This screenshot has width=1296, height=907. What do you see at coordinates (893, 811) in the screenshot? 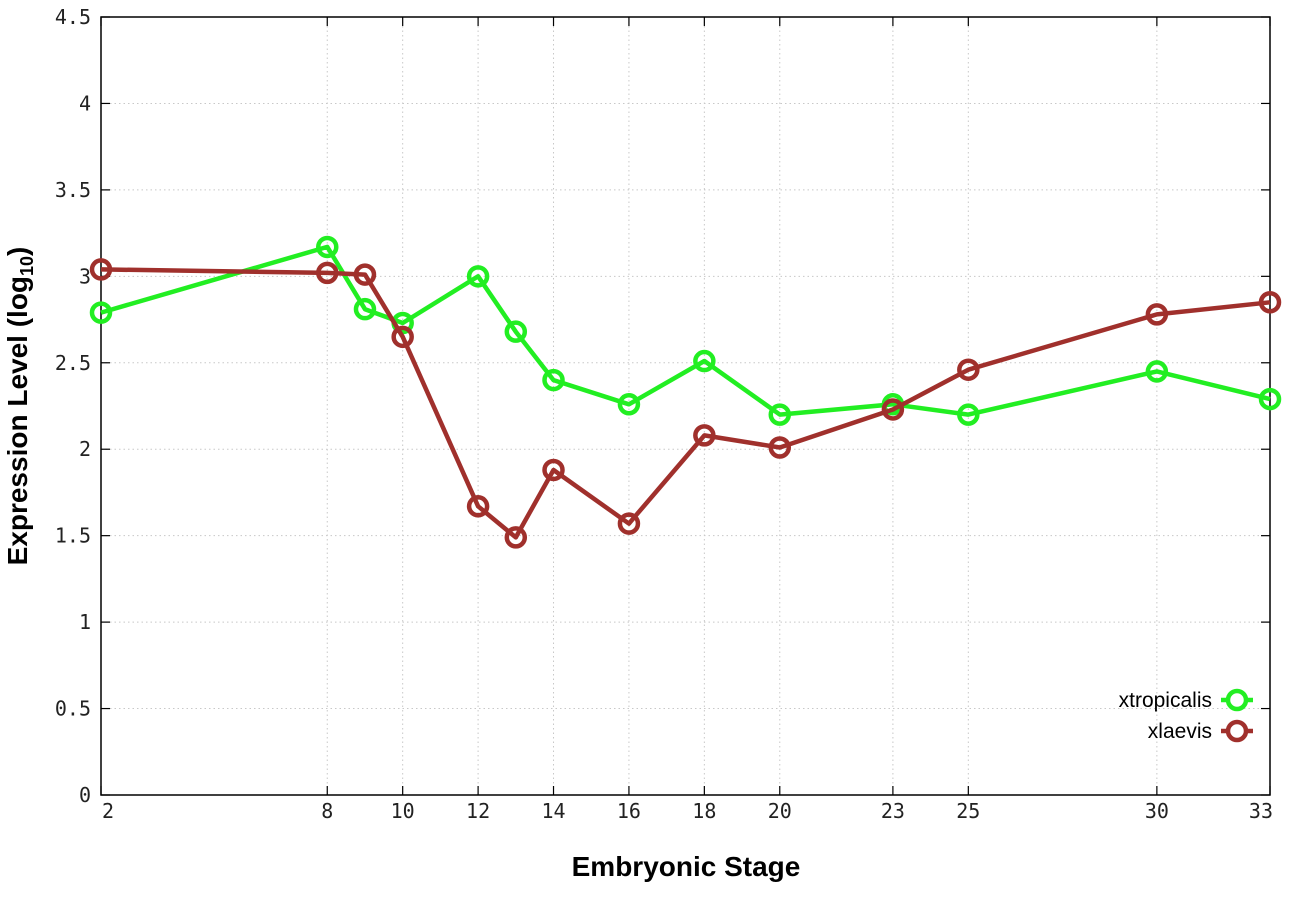
I see `x-tick-label: 23` at bounding box center [893, 811].